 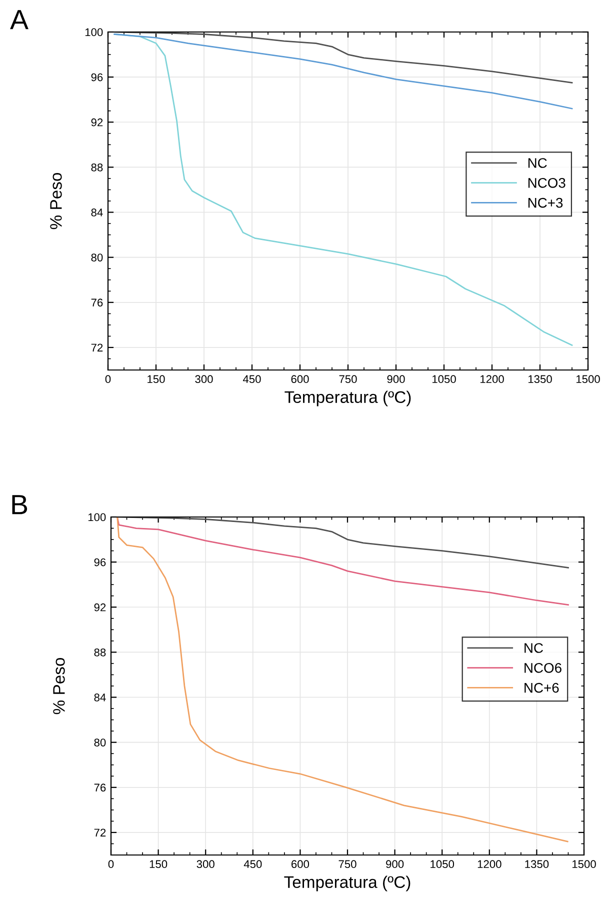 What do you see at coordinates (541, 687) in the screenshot?
I see `legend-label: NC+6` at bounding box center [541, 687].